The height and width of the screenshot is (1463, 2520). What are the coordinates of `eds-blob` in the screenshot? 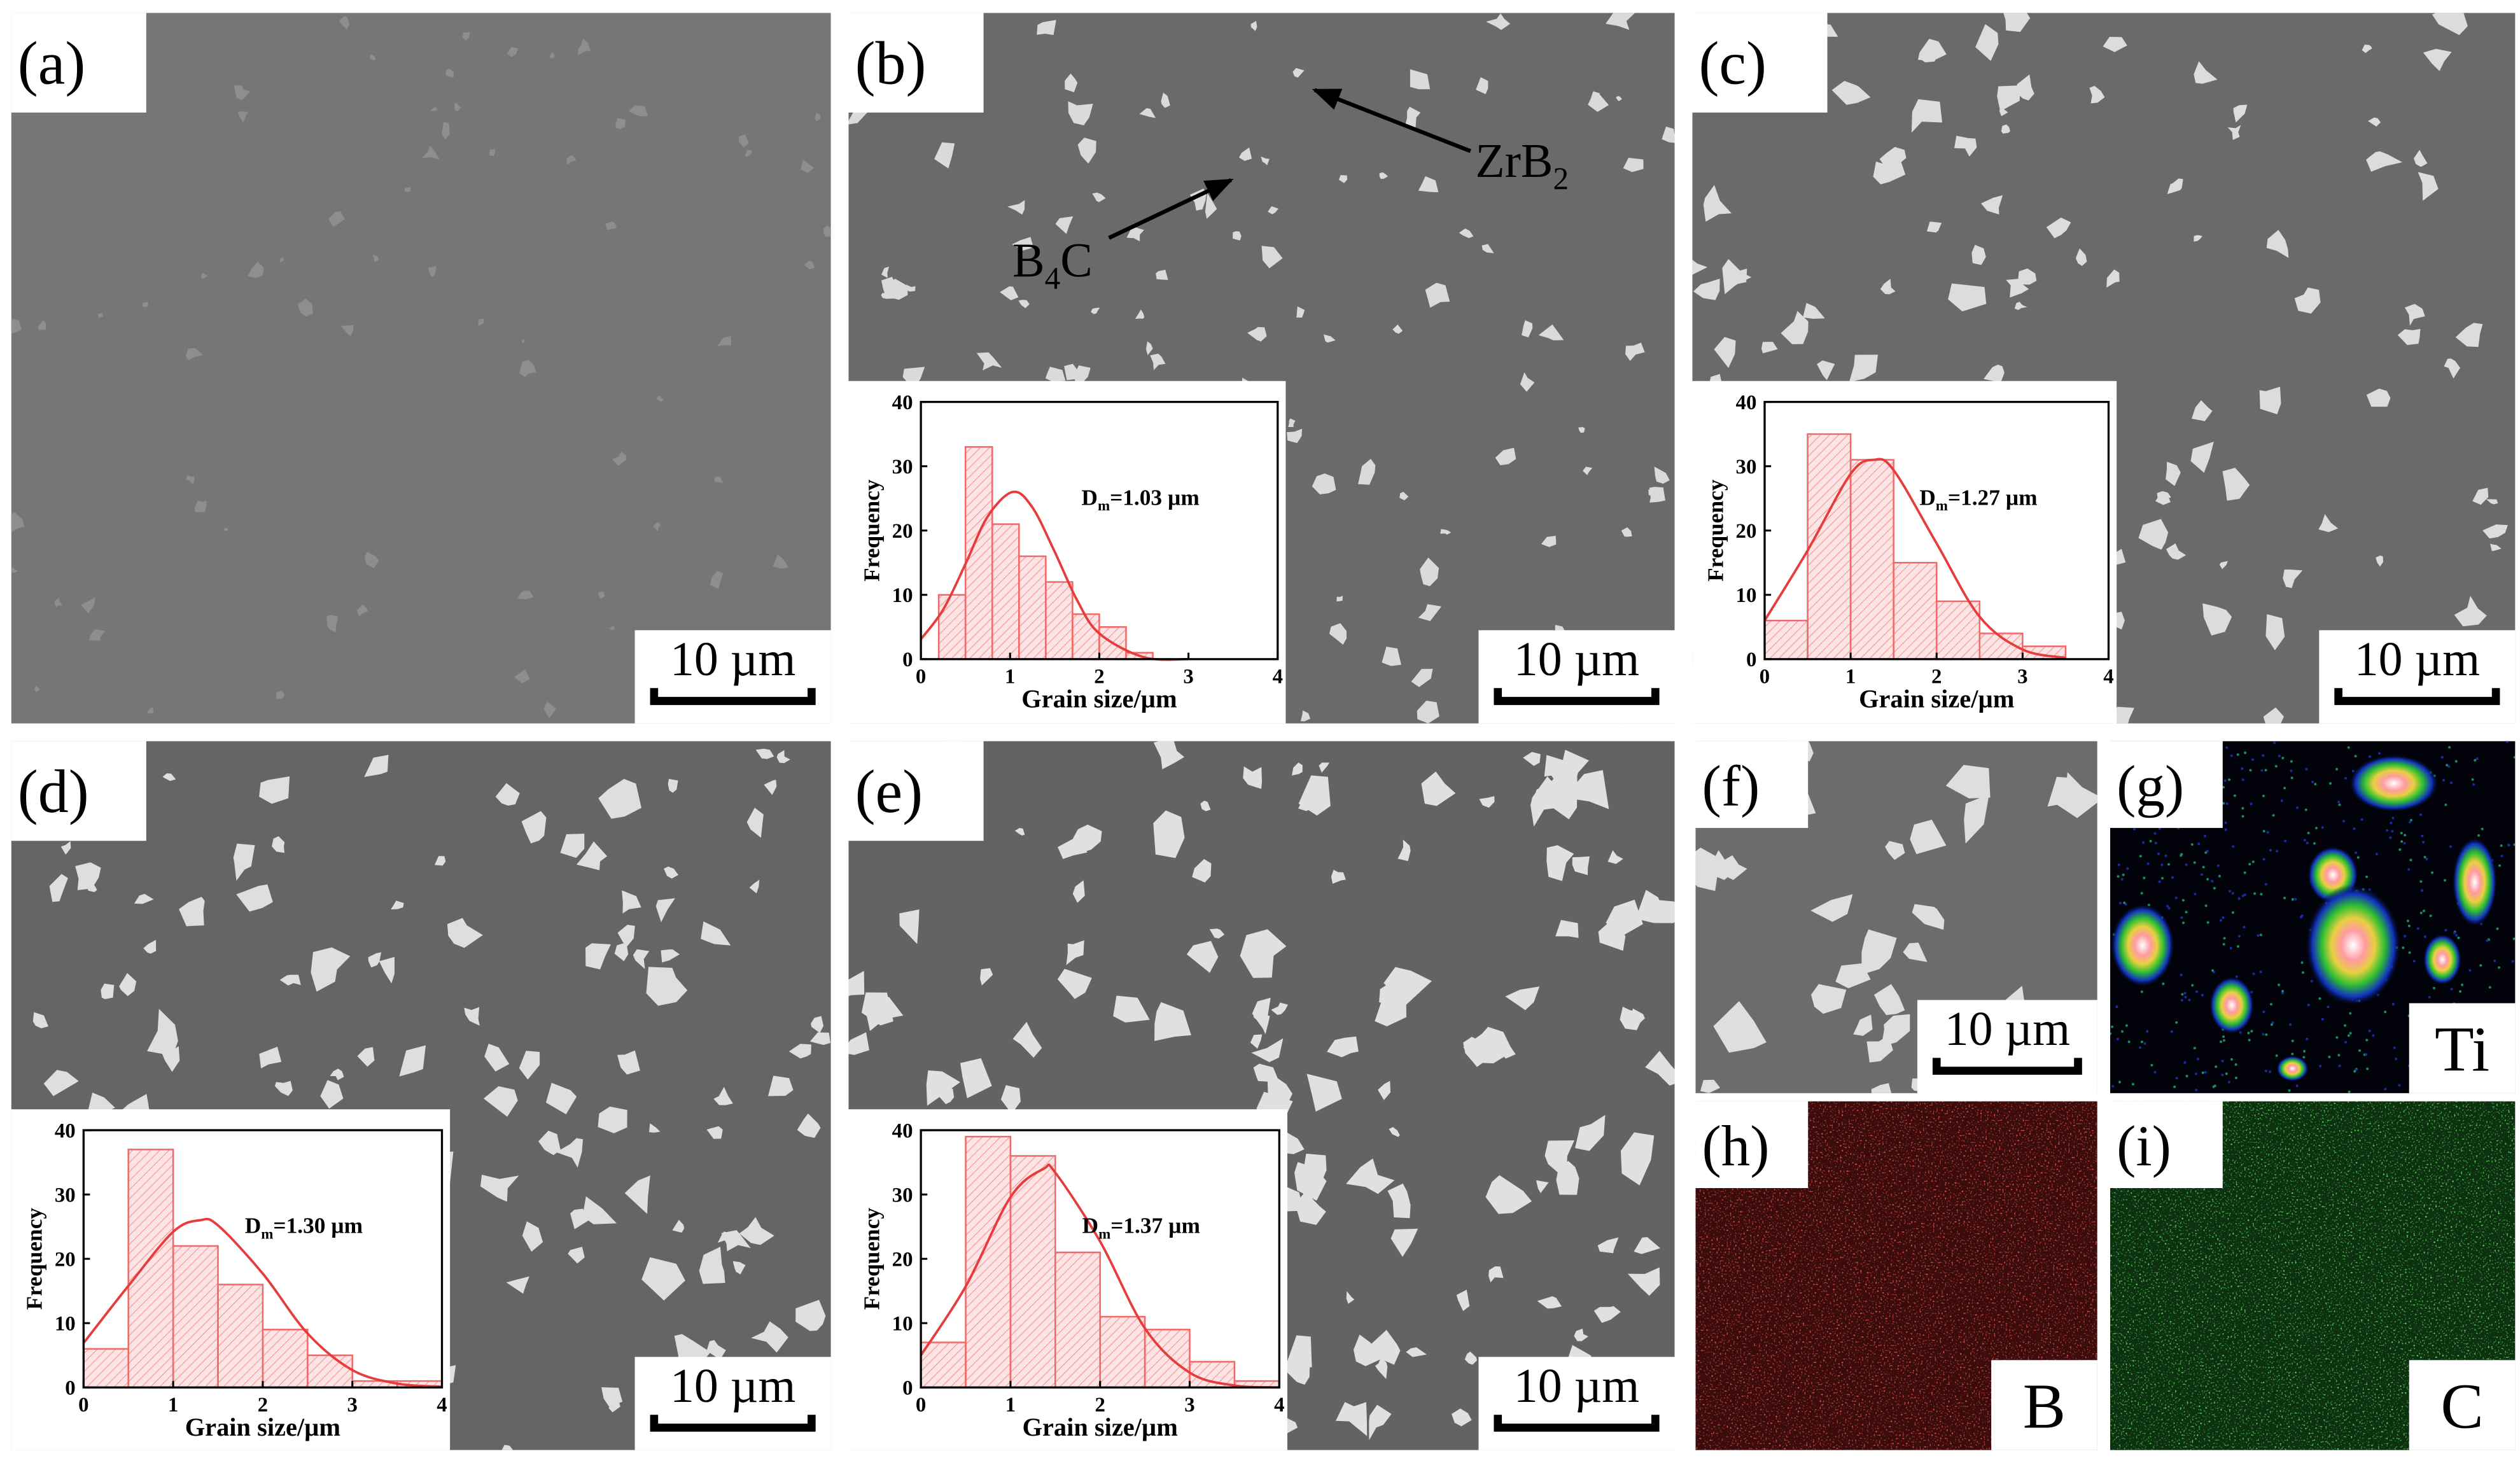 It's located at (2232, 1005).